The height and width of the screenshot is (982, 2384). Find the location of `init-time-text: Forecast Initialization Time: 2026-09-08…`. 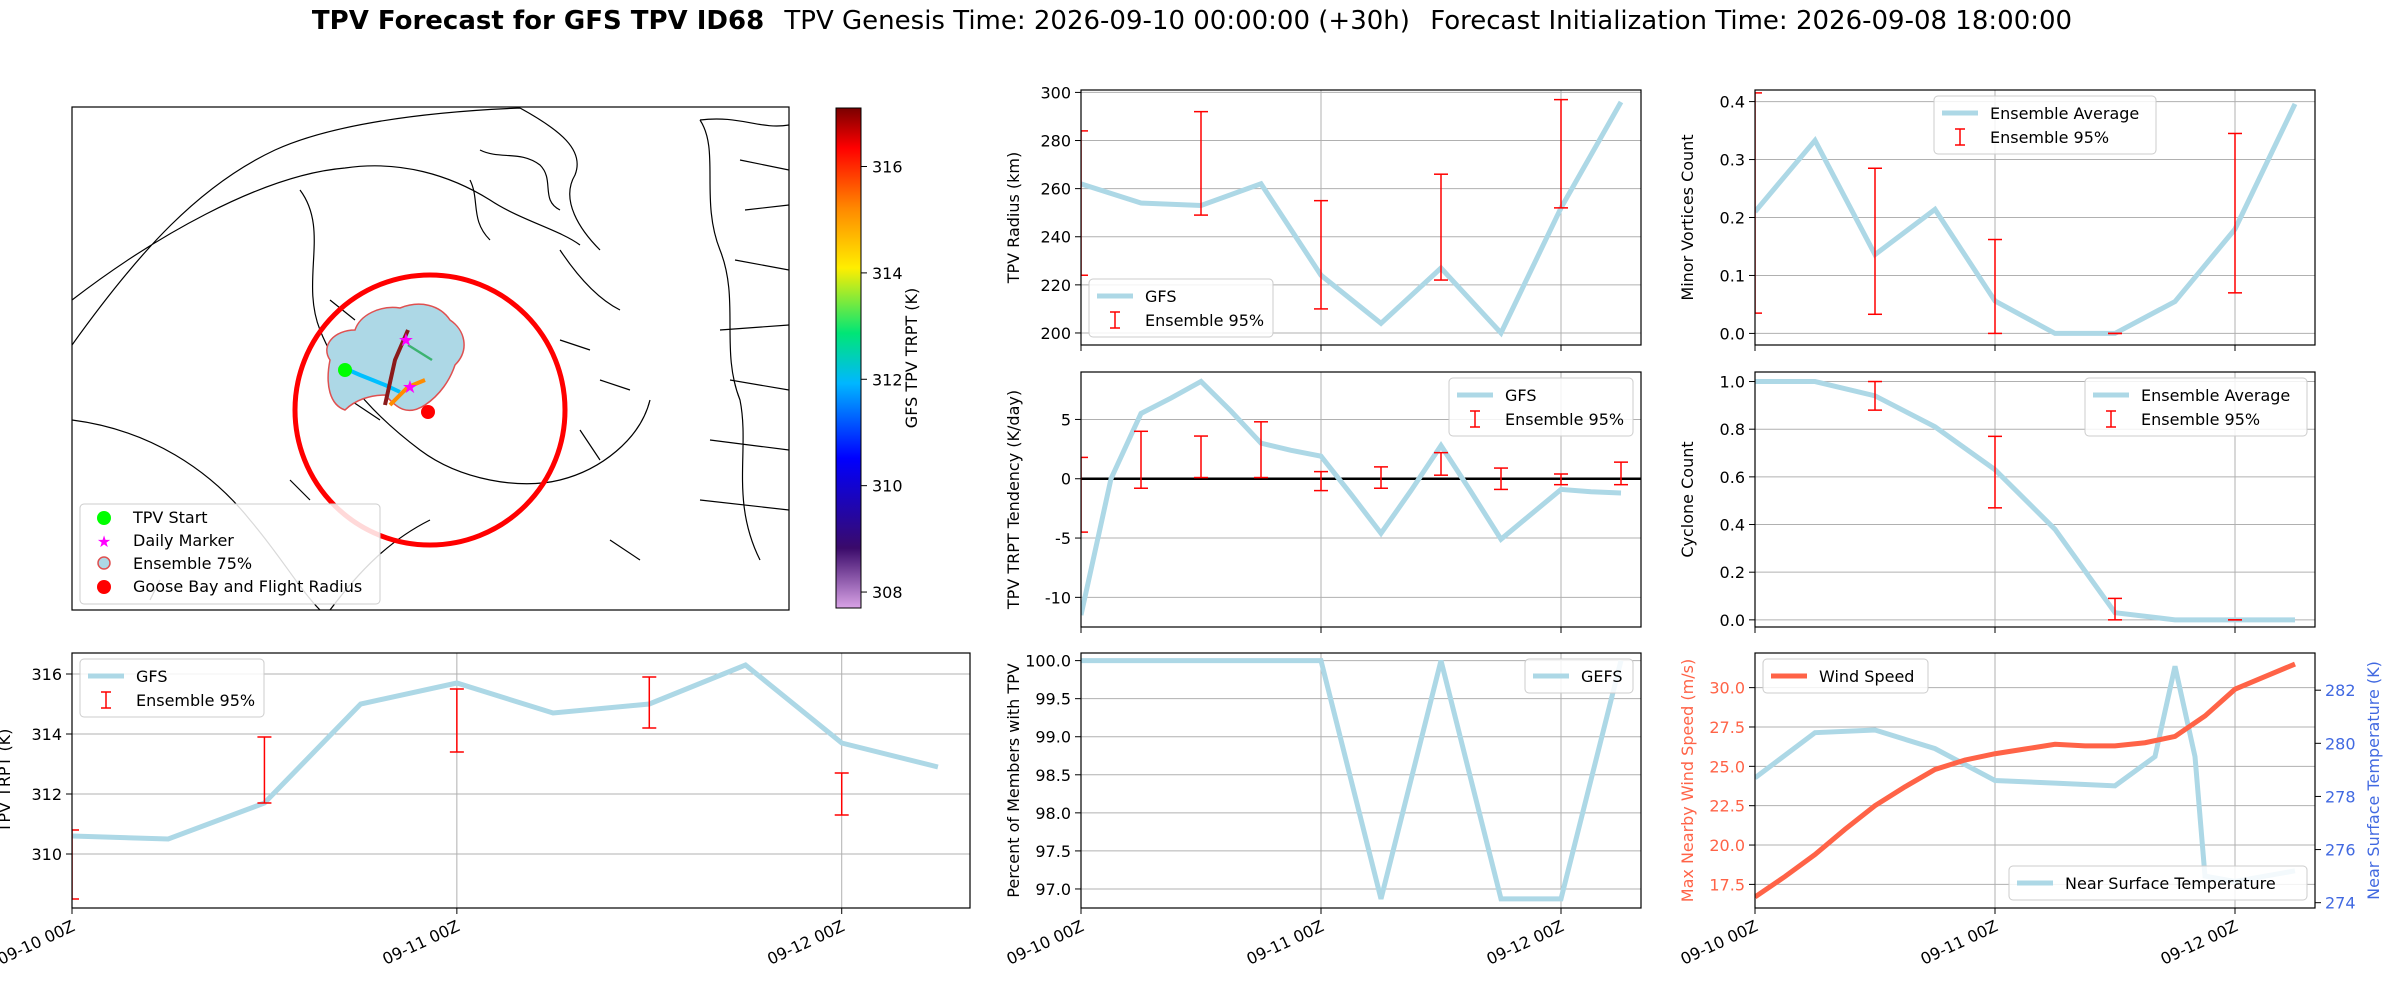

init-time-text: Forecast Initialization Time: 2026-09-08… is located at coordinates (1751, 21).